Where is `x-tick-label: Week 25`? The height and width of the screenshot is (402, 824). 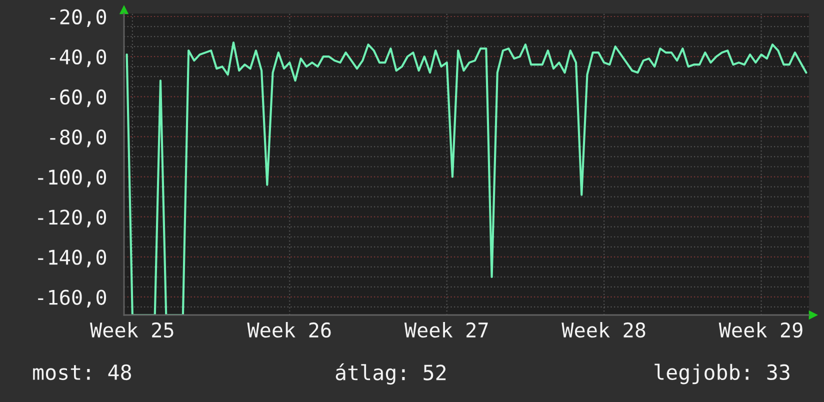 x-tick-label: Week 25 is located at coordinates (132, 330).